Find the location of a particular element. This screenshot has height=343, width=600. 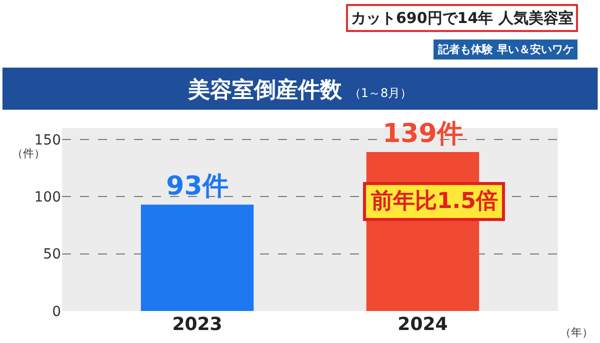

text: カット690円で14年 人気美容室 is located at coordinates (462, 18).